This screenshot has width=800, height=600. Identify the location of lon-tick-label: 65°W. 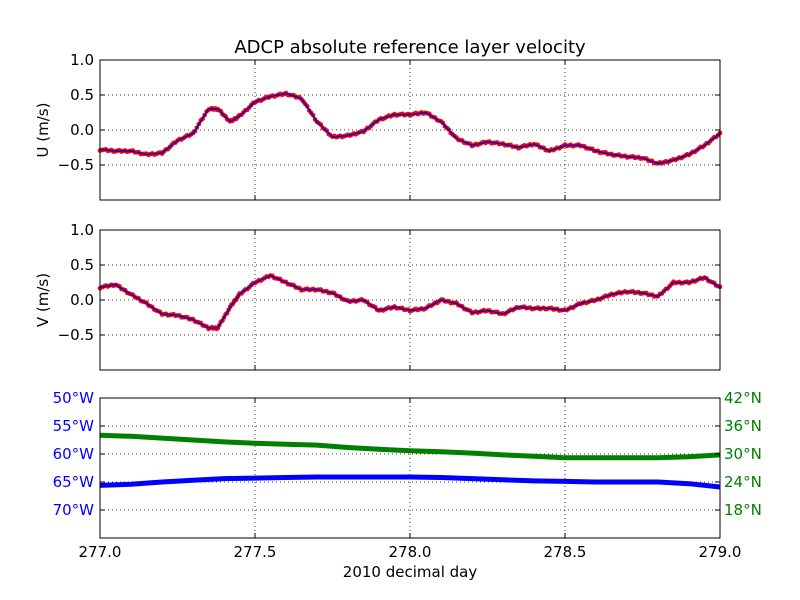
(74, 482).